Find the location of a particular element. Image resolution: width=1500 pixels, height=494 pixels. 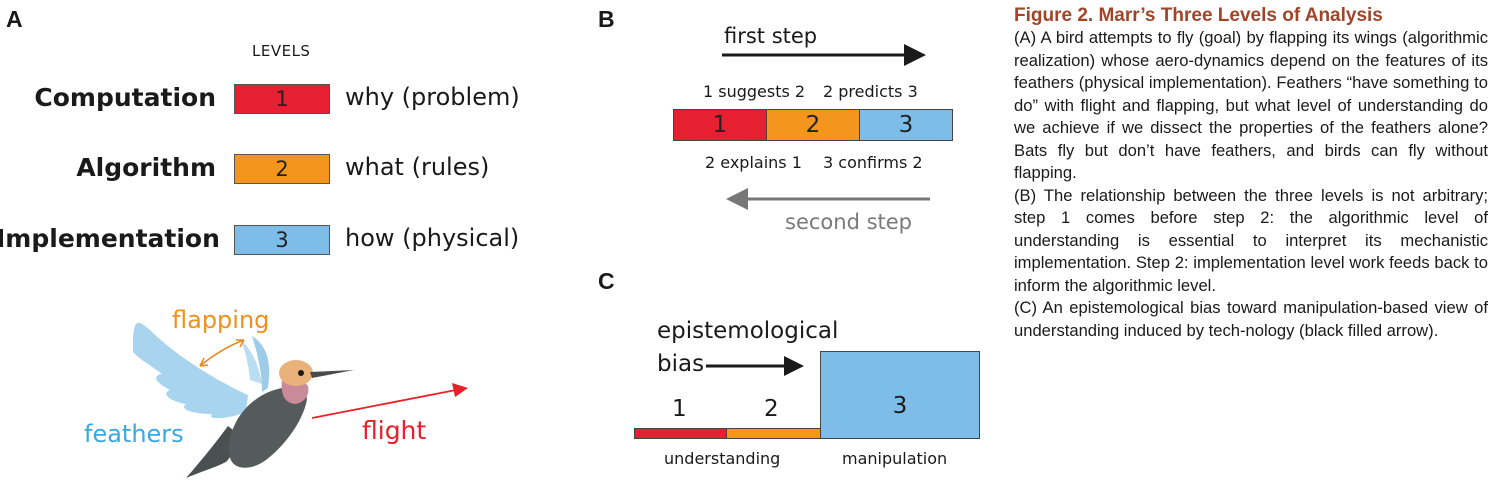

flight-label: flight is located at coordinates (394, 430).